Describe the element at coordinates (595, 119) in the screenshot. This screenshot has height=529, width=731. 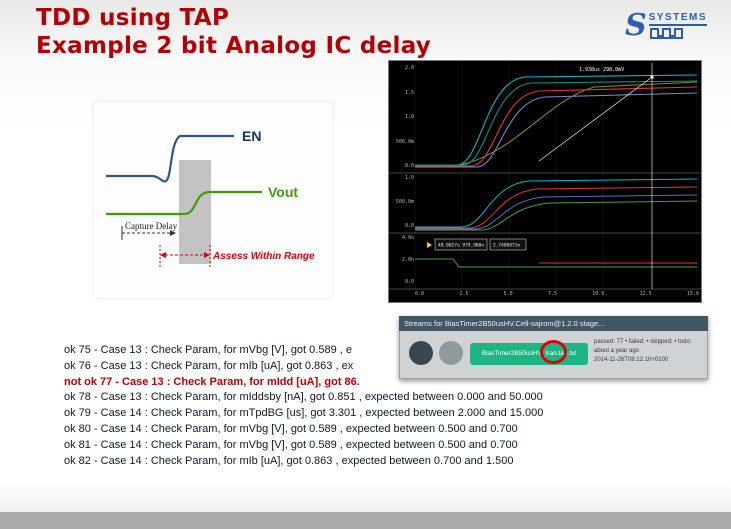
I see `measure-diagonal-line` at that location.